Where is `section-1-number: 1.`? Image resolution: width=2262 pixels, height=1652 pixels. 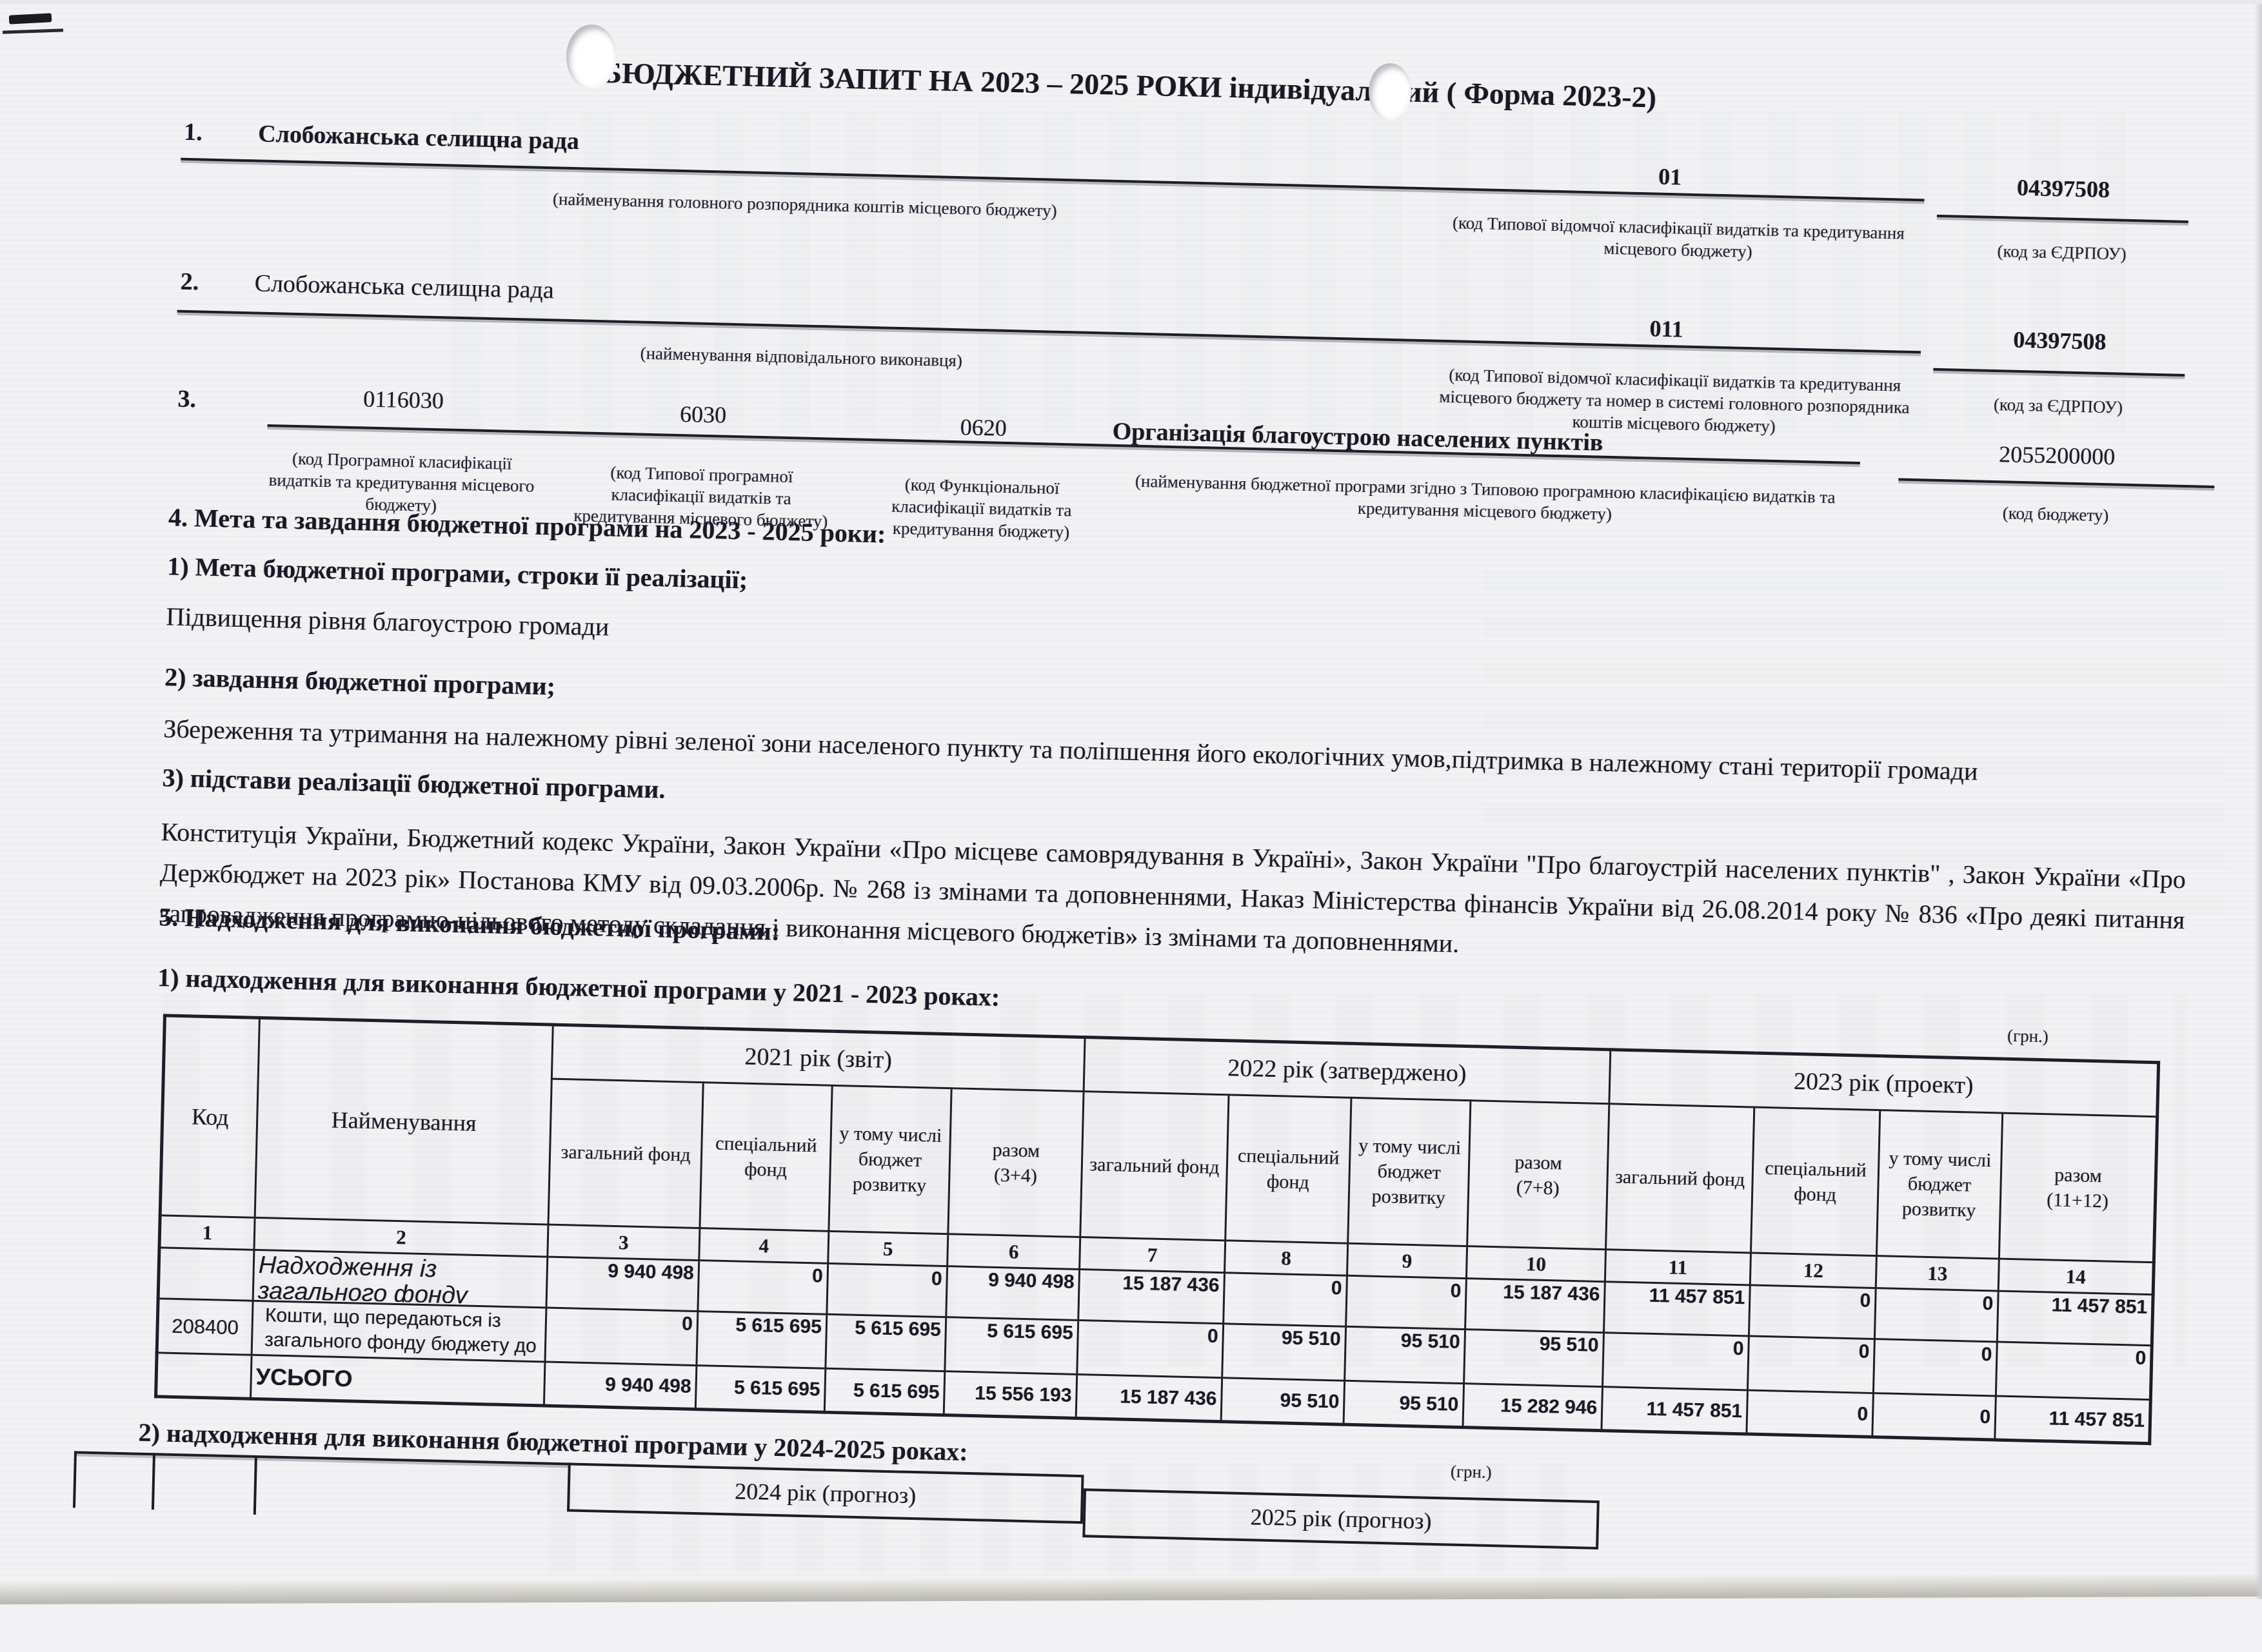
section-1-number: 1. is located at coordinates (193, 132).